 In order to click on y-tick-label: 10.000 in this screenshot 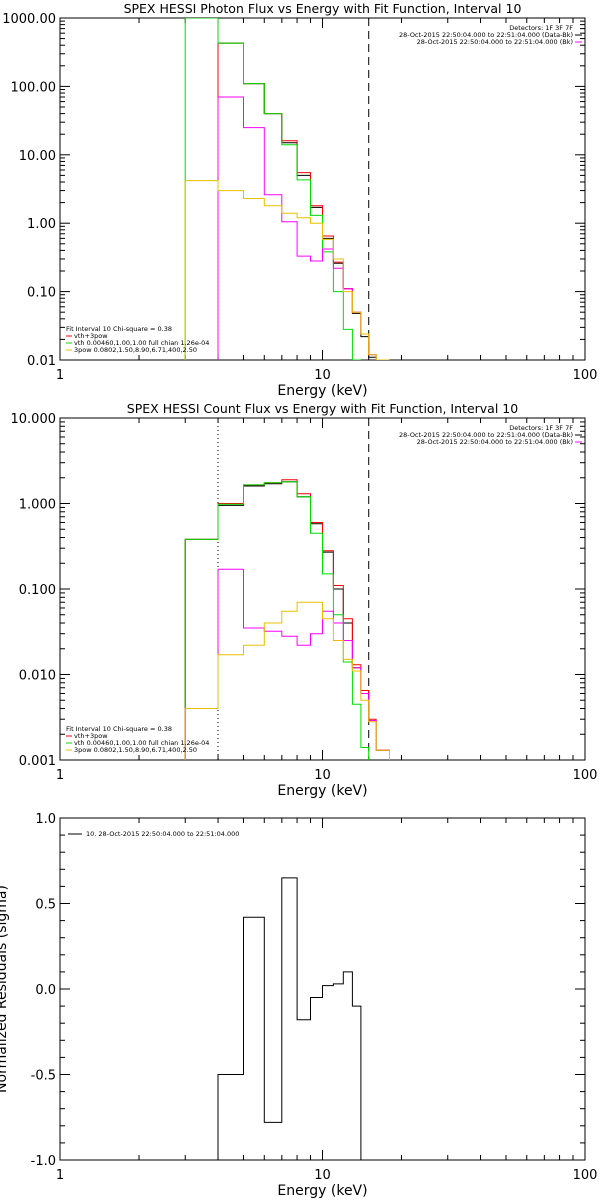, I will do `click(34, 419)`.